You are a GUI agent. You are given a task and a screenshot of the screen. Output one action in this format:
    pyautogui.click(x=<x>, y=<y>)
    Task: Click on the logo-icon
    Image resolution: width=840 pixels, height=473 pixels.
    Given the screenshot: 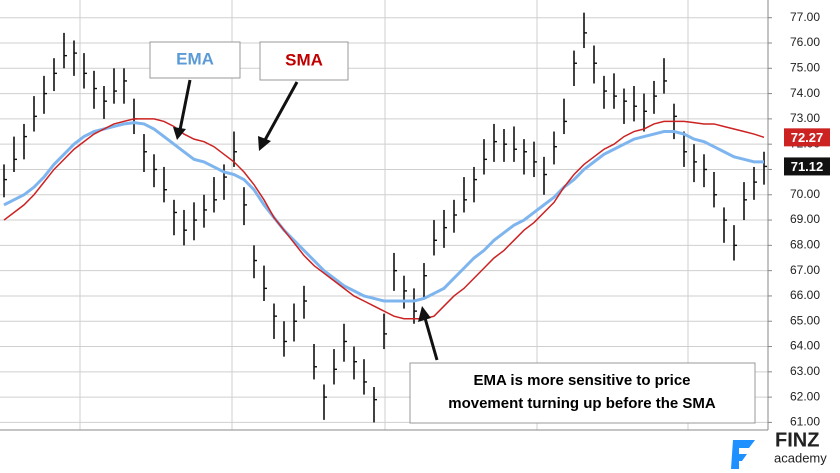 What is the action you would take?
    pyautogui.click(x=743, y=454)
    